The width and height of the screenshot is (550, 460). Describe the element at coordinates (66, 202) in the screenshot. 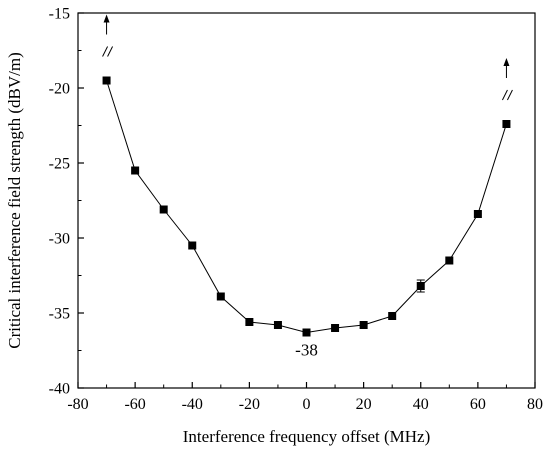

I see `y-axis-ticks: -40 -35 -30 -25 -20 -15` at that location.